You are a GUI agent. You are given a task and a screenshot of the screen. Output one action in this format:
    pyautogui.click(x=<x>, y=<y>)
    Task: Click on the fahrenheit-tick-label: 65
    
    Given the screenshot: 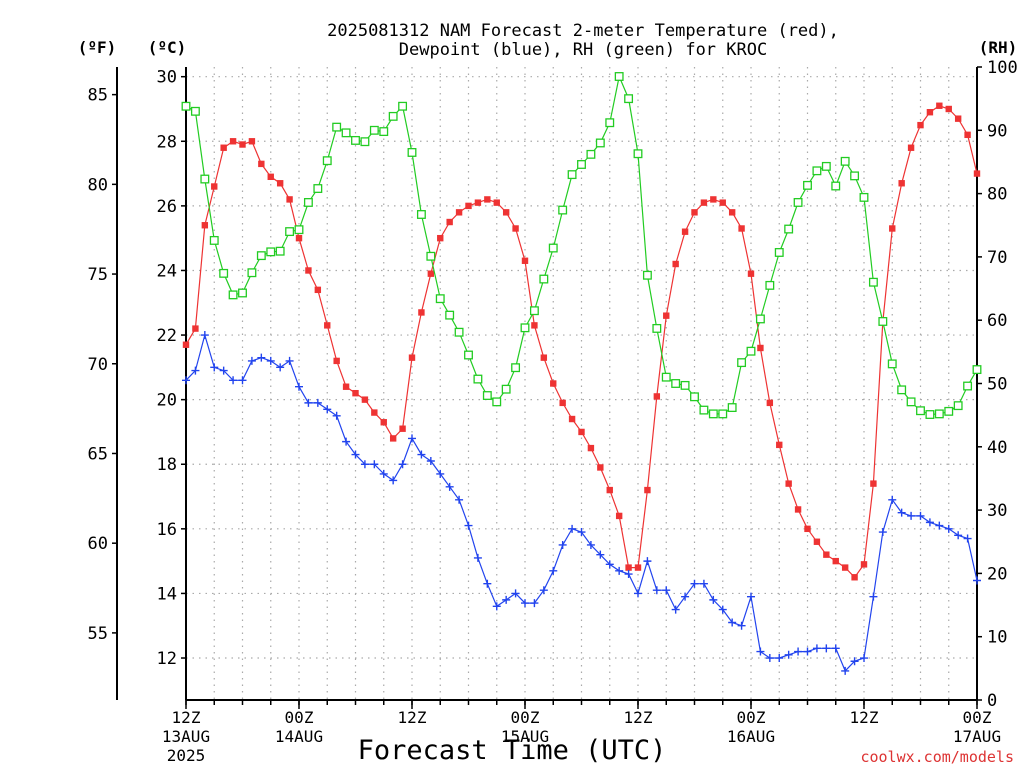 What is the action you would take?
    pyautogui.click(x=98, y=454)
    